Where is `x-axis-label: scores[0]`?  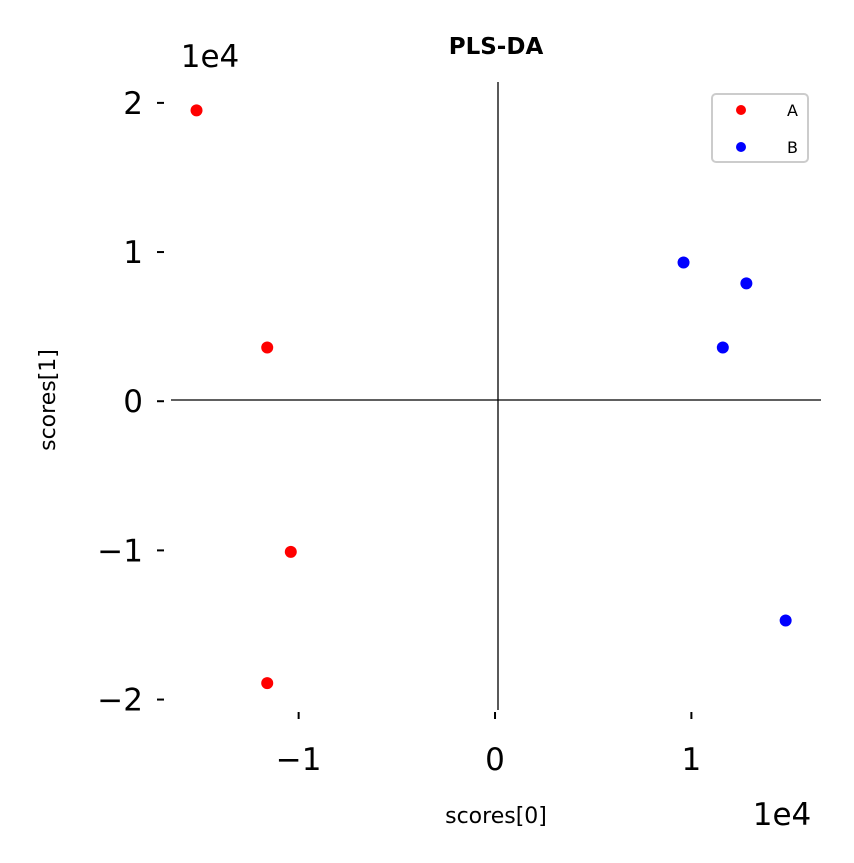
x-axis-label: scores[0] is located at coordinates (496, 816).